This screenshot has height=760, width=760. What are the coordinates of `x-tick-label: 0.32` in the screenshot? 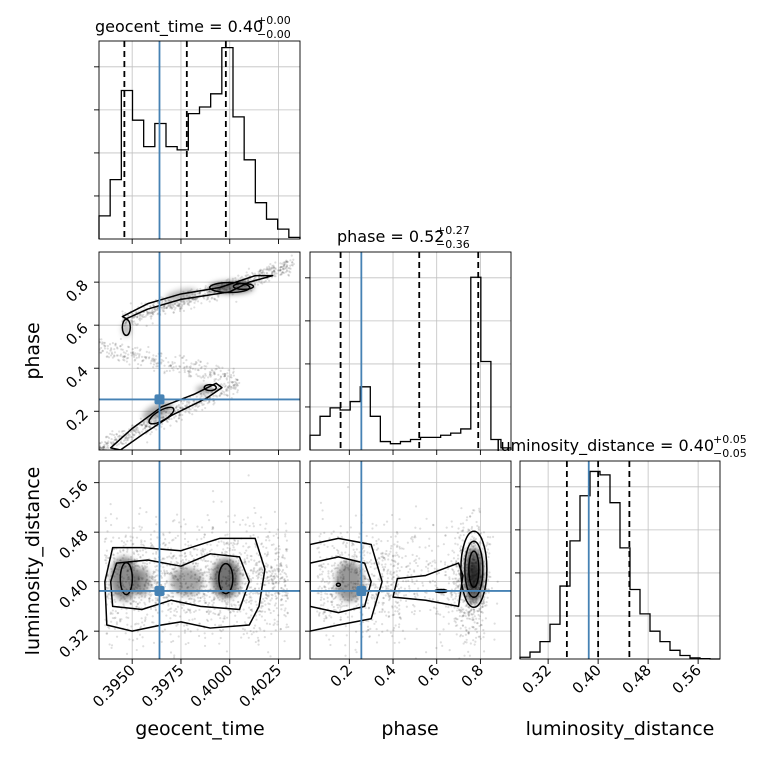 It's located at (537, 679).